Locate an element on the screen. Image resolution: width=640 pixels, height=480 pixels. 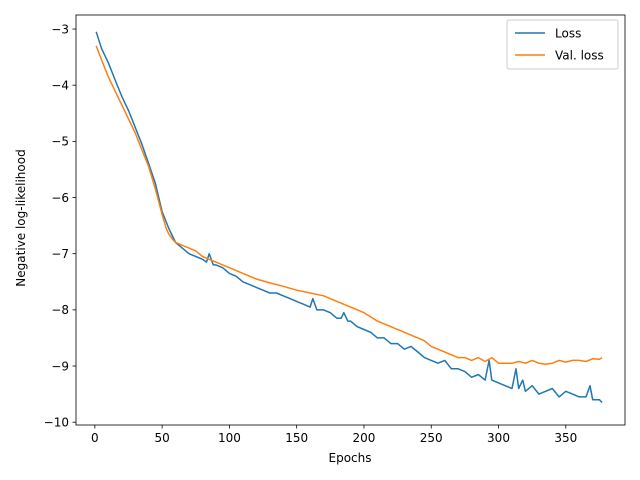
y-tick-label: −7 is located at coordinates (60, 254).